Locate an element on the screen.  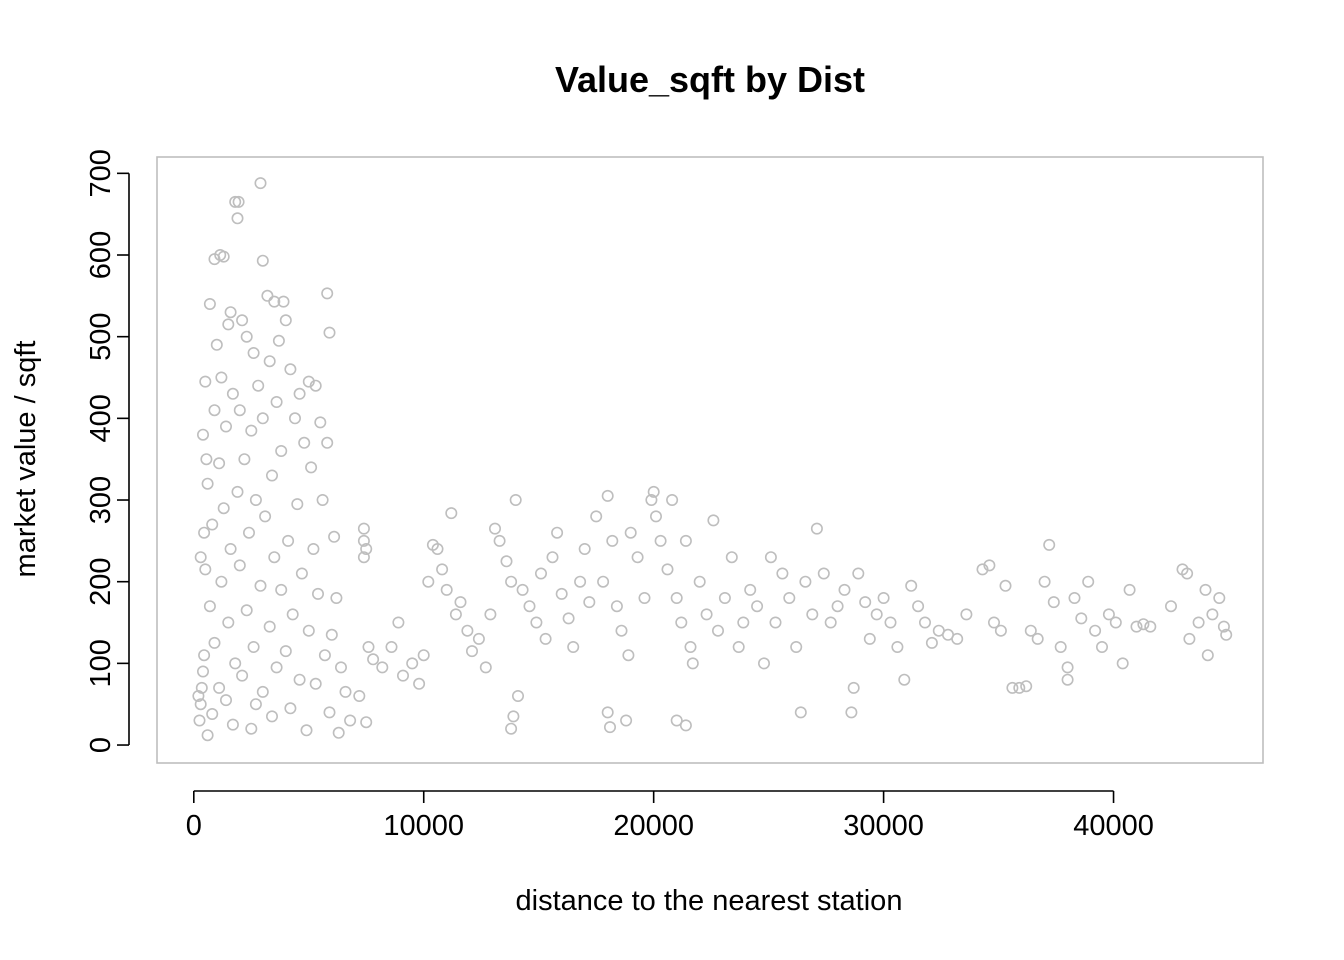
y-tick-label: 600 is located at coordinates (101, 255).